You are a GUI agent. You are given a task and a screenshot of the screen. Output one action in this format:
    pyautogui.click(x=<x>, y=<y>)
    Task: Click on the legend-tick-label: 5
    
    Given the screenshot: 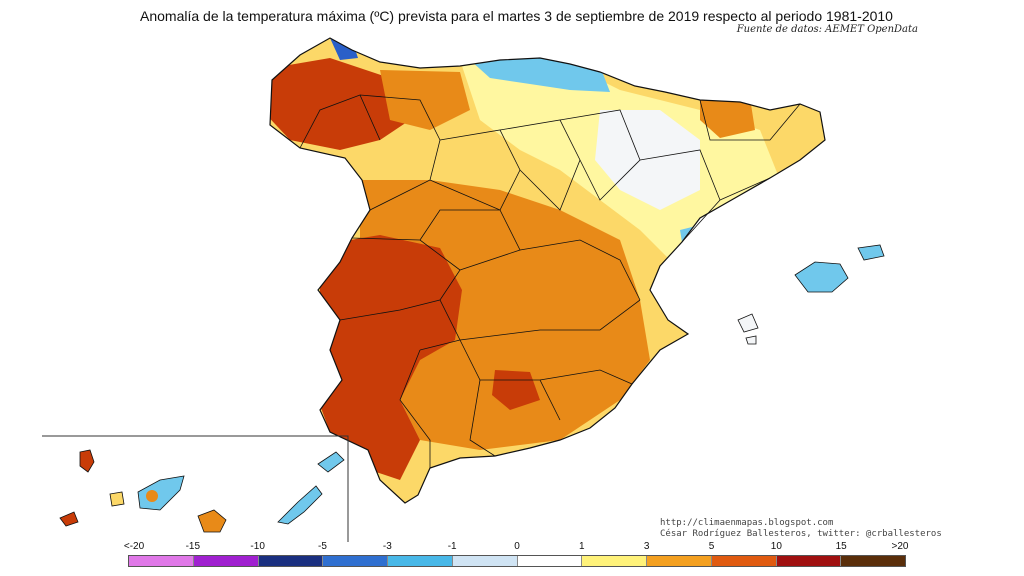 What is the action you would take?
    pyautogui.click(x=711, y=546)
    